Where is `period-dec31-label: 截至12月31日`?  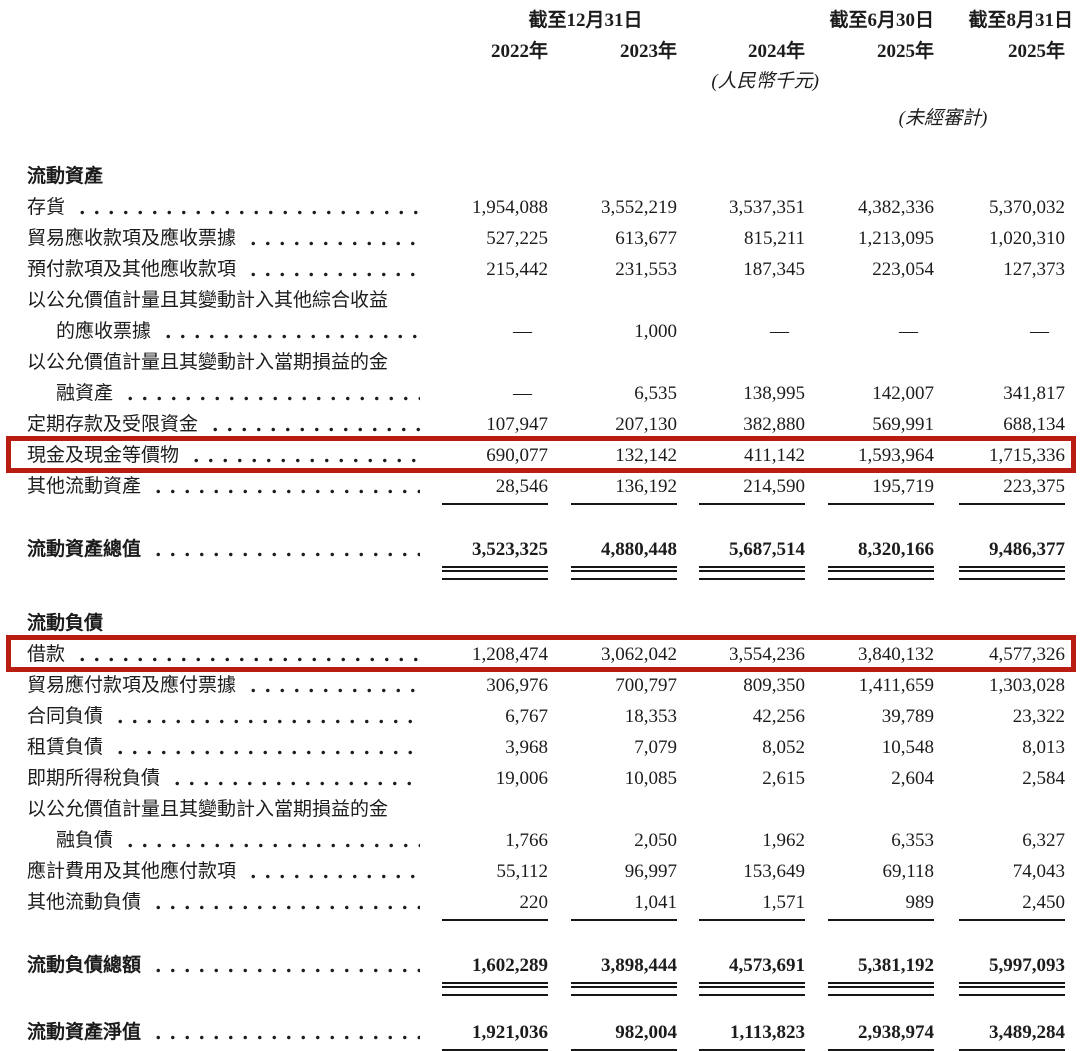
period-dec31-label: 截至12月31日 is located at coordinates (585, 20).